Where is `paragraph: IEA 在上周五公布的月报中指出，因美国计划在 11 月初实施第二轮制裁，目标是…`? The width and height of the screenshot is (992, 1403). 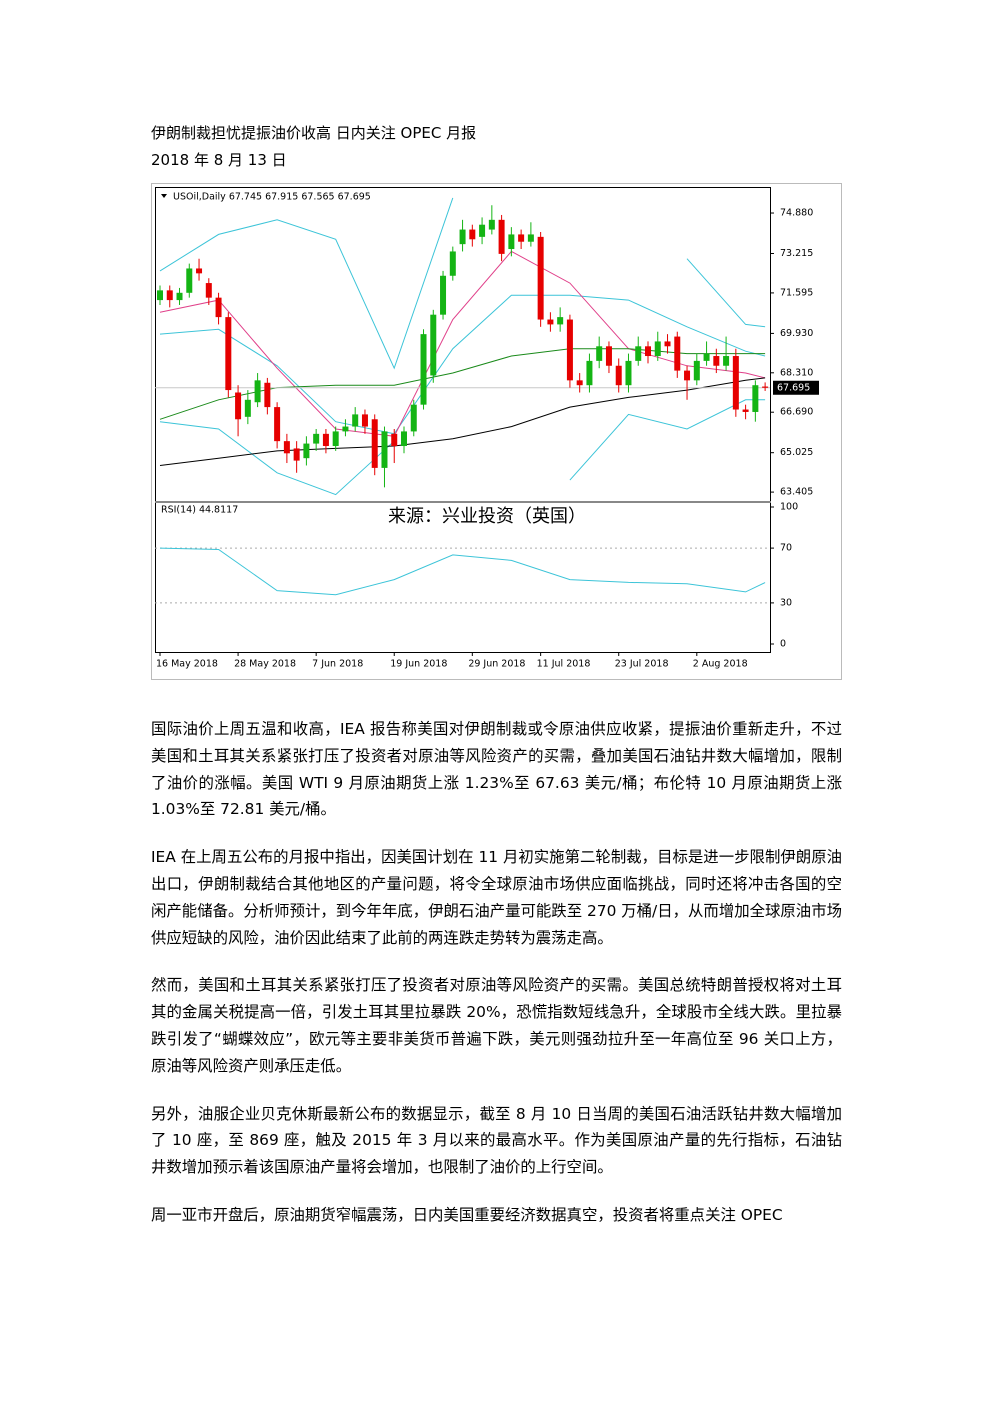 paragraph: IEA 在上周五公布的月报中指出，因美国计划在 11 月初实施第二轮制裁，目标是… is located at coordinates (496, 897).